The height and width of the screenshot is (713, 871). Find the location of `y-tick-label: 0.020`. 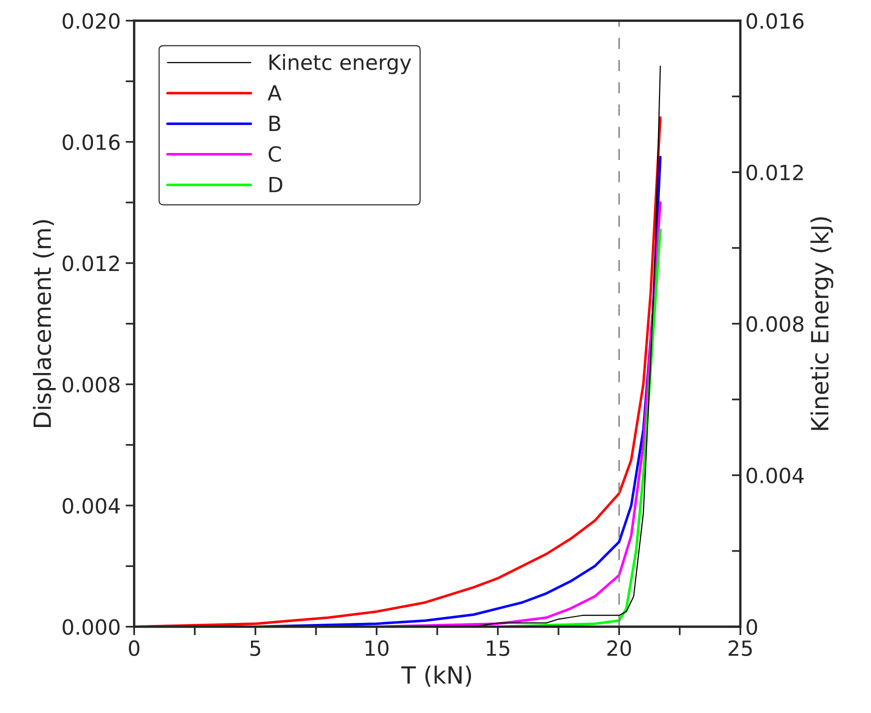

y-tick-label: 0.020 is located at coordinates (91, 21).